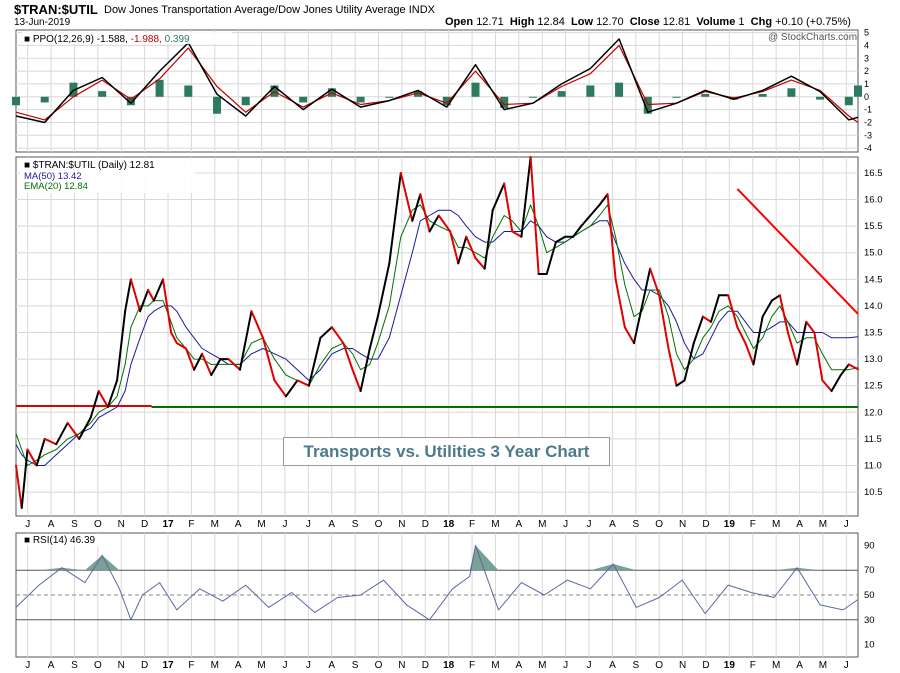 The height and width of the screenshot is (673, 900). What do you see at coordinates (437, 81) in the screenshot?
I see `ppo-line` at bounding box center [437, 81].